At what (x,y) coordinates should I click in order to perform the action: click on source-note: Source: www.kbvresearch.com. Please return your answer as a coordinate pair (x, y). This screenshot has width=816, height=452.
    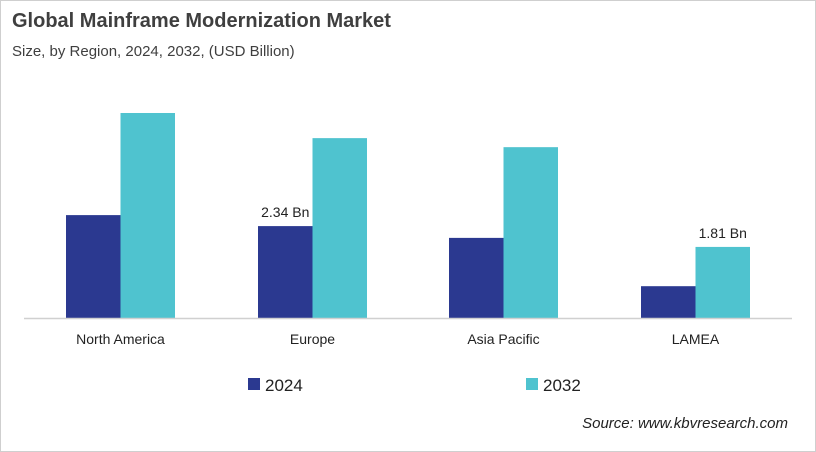
    Looking at the image, I should click on (685, 423).